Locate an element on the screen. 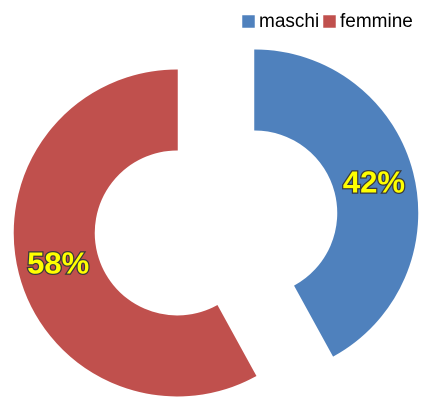 The width and height of the screenshot is (422, 400). legend-label: maschi is located at coordinates (289, 21).